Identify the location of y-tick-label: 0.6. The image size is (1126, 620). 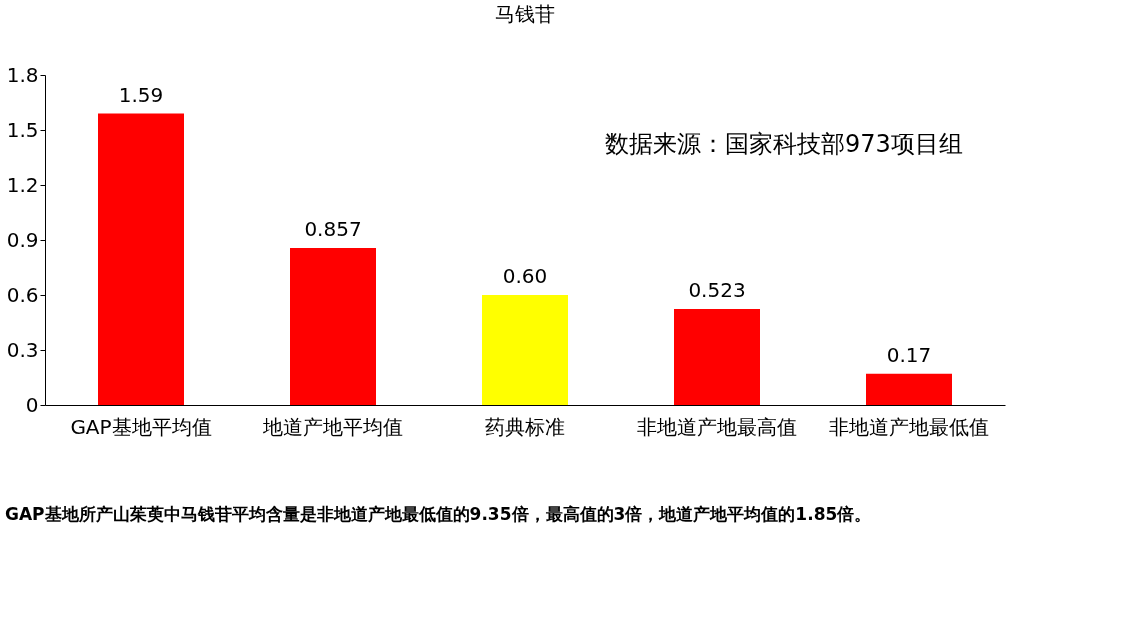
(22, 294).